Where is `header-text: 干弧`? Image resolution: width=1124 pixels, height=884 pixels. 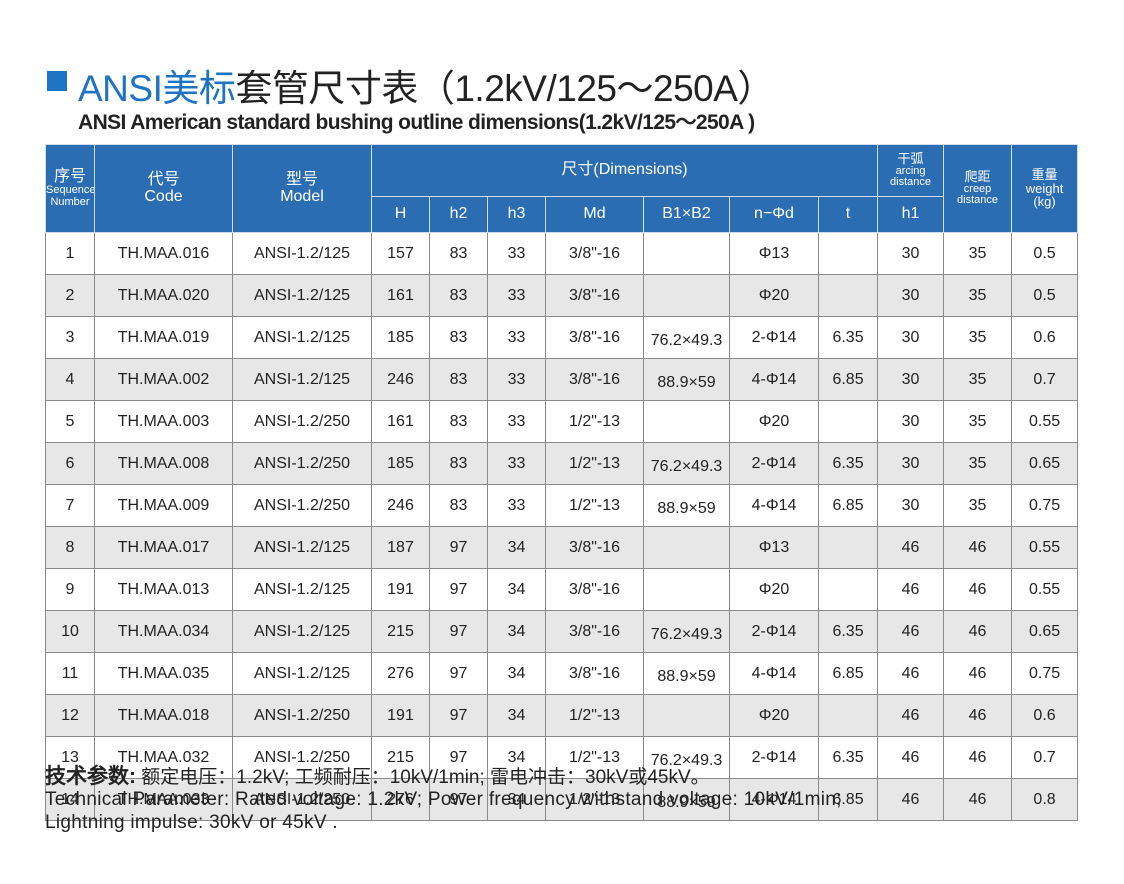
header-text: 干弧 is located at coordinates (910, 159).